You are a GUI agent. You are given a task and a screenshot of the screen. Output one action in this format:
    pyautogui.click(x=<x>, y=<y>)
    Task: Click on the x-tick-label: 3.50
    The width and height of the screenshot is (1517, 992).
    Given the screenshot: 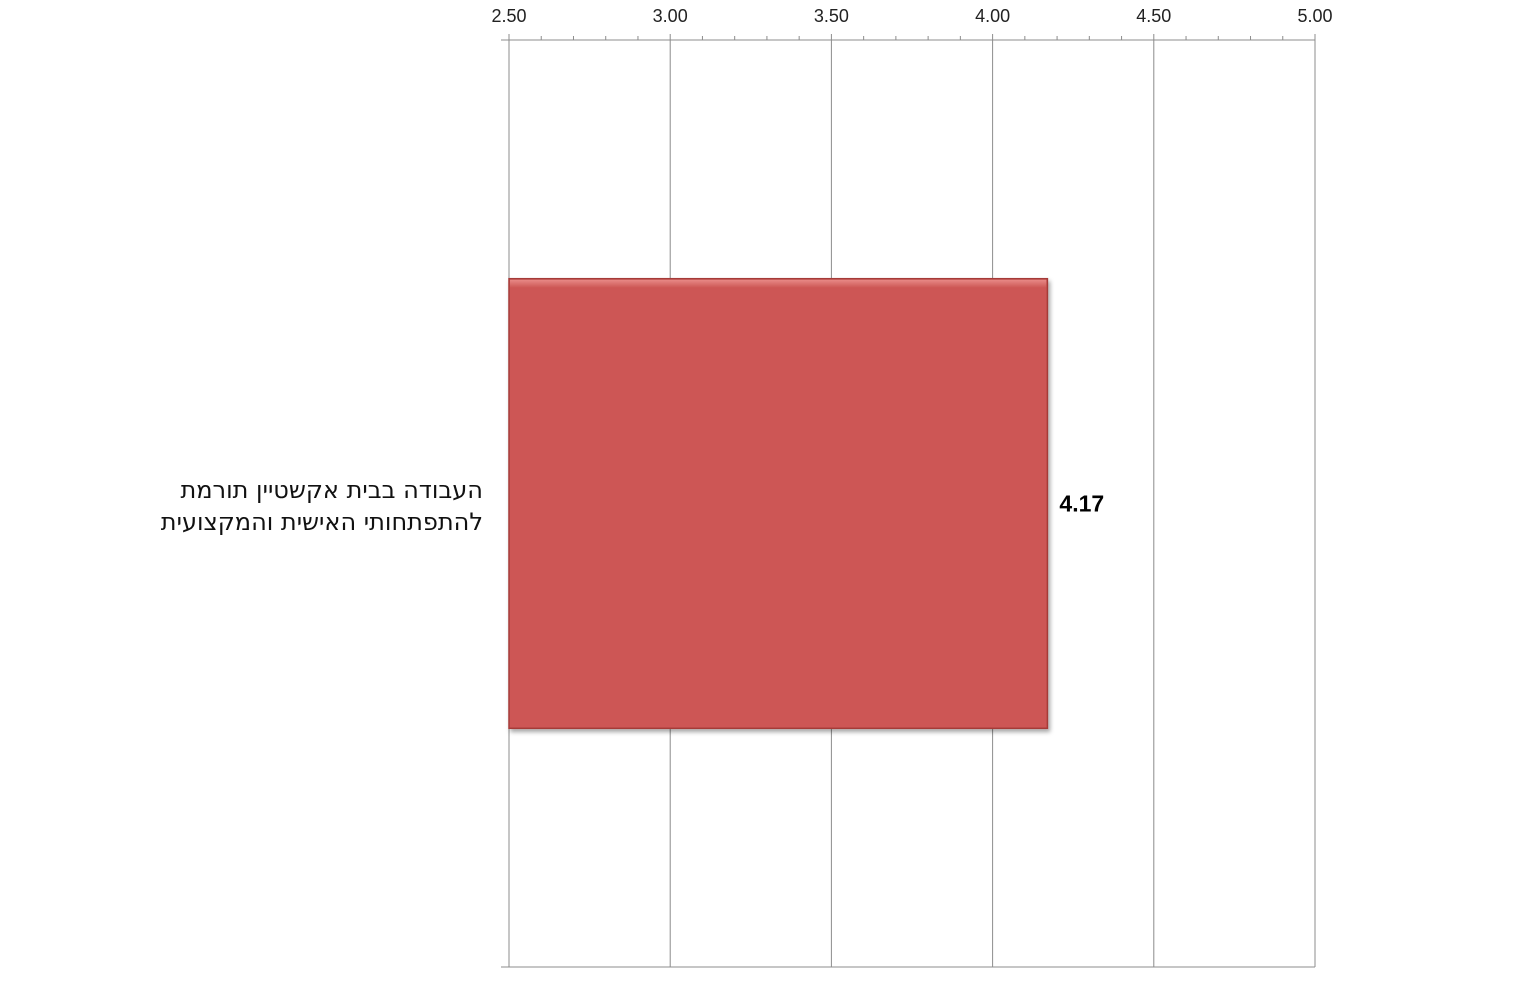 What is the action you would take?
    pyautogui.click(x=831, y=16)
    